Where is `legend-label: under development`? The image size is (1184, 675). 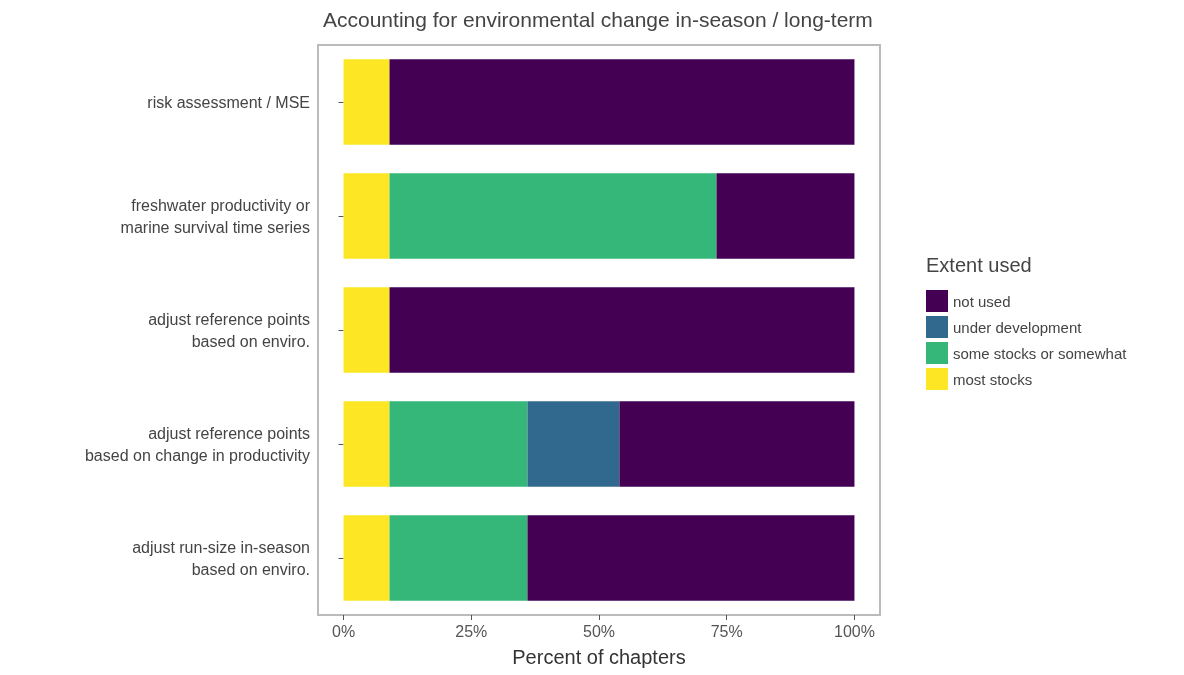 legend-label: under development is located at coordinates (1018, 327).